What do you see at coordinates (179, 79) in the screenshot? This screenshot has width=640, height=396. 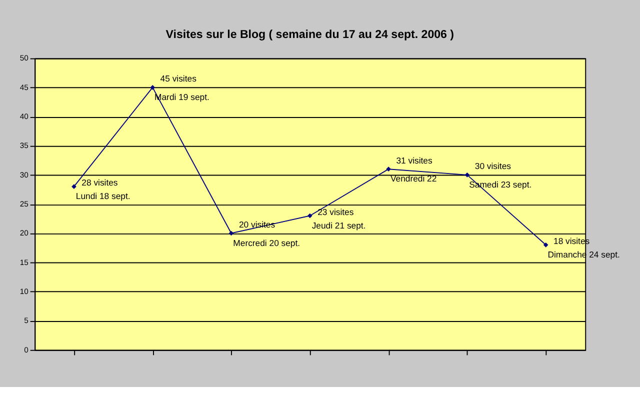 I see `data-label: 45 visites` at bounding box center [179, 79].